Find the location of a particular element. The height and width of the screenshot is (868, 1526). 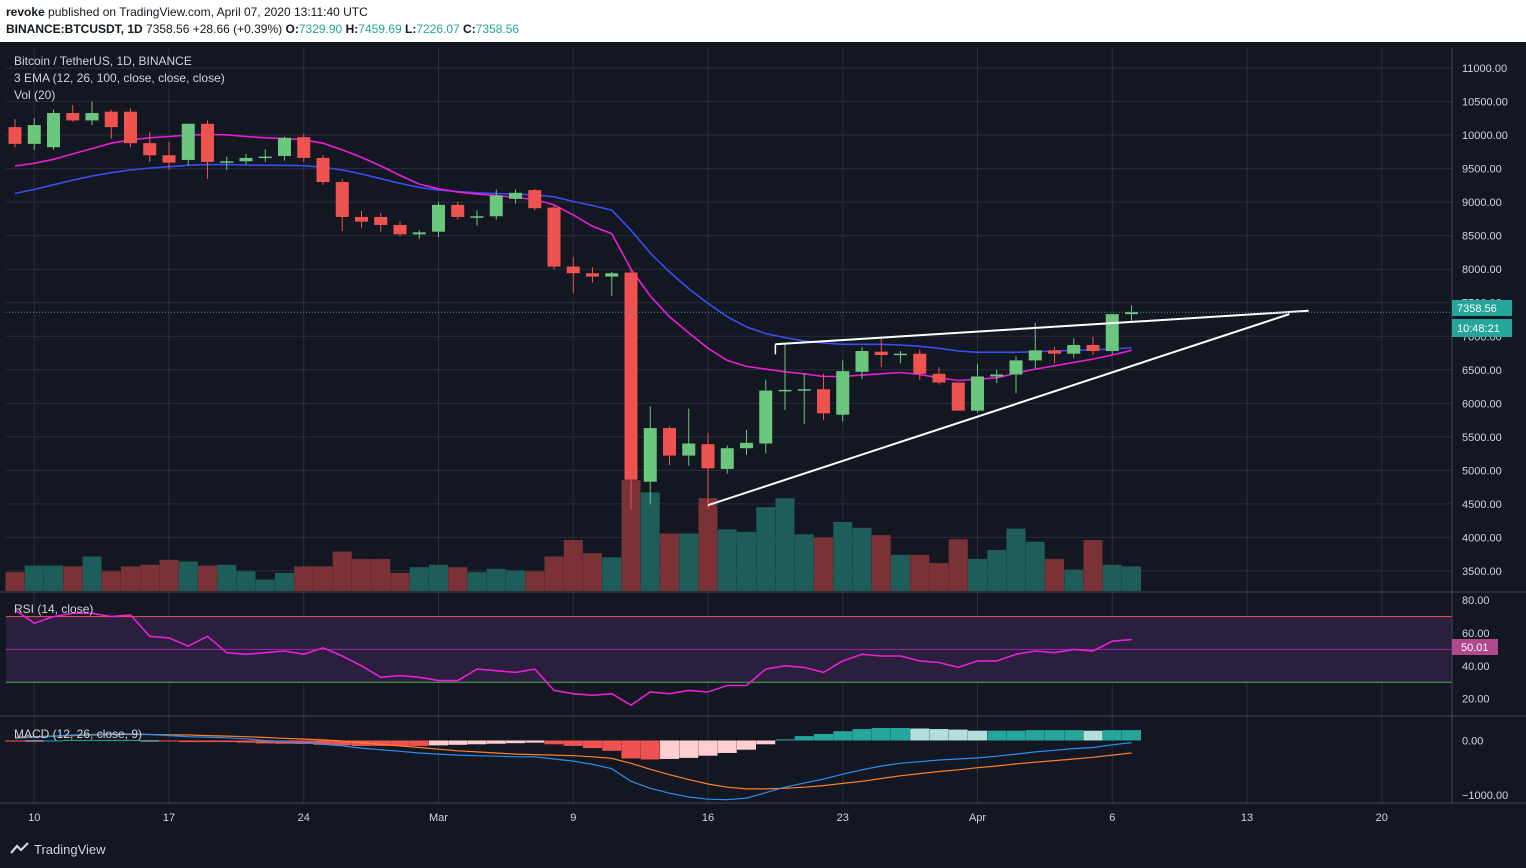

tradingview-logo-icon is located at coordinates (20, 849).